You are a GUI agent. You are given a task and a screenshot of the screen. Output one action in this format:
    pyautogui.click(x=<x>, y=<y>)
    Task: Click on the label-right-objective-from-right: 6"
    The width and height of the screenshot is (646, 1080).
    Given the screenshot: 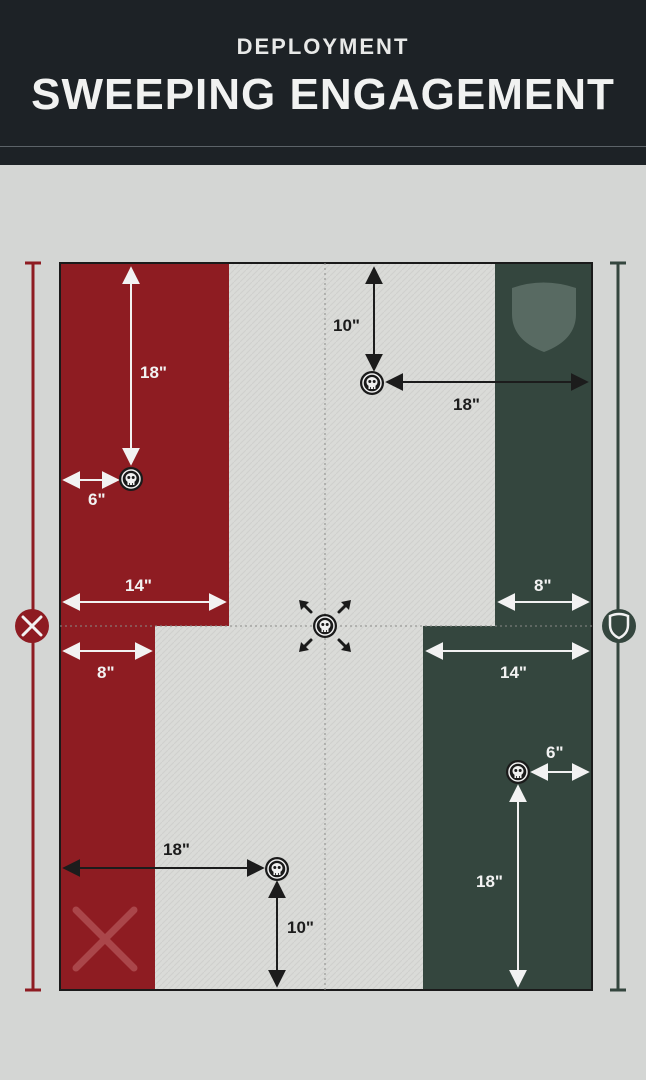 What is the action you would take?
    pyautogui.click(x=555, y=752)
    